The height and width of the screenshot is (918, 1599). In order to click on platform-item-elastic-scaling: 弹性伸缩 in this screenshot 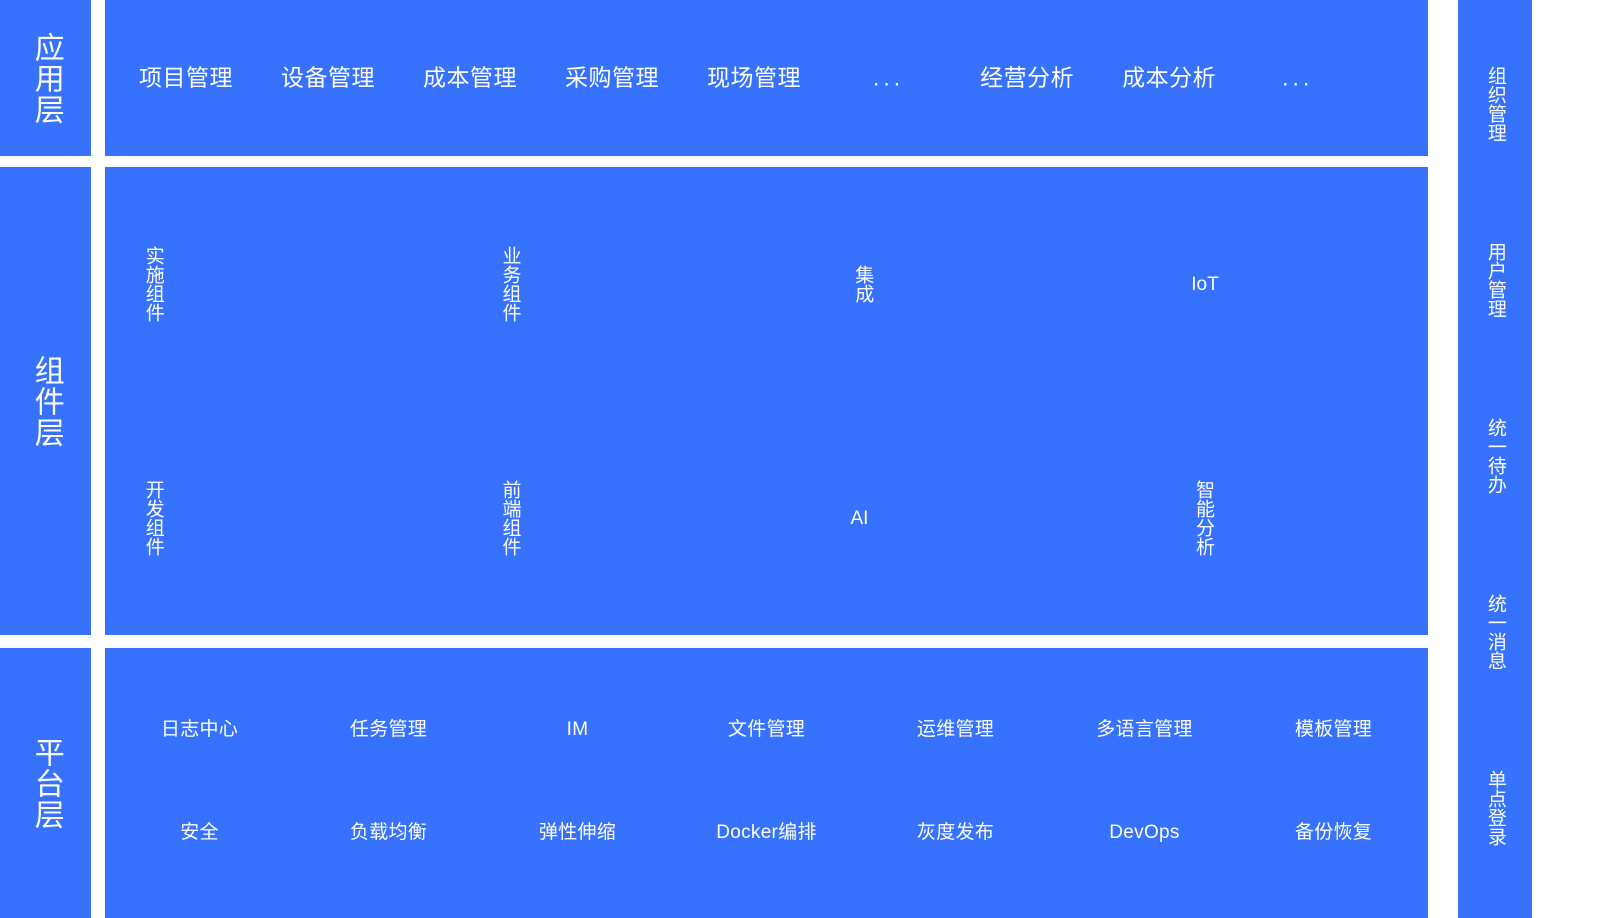, I will do `click(577, 832)`.